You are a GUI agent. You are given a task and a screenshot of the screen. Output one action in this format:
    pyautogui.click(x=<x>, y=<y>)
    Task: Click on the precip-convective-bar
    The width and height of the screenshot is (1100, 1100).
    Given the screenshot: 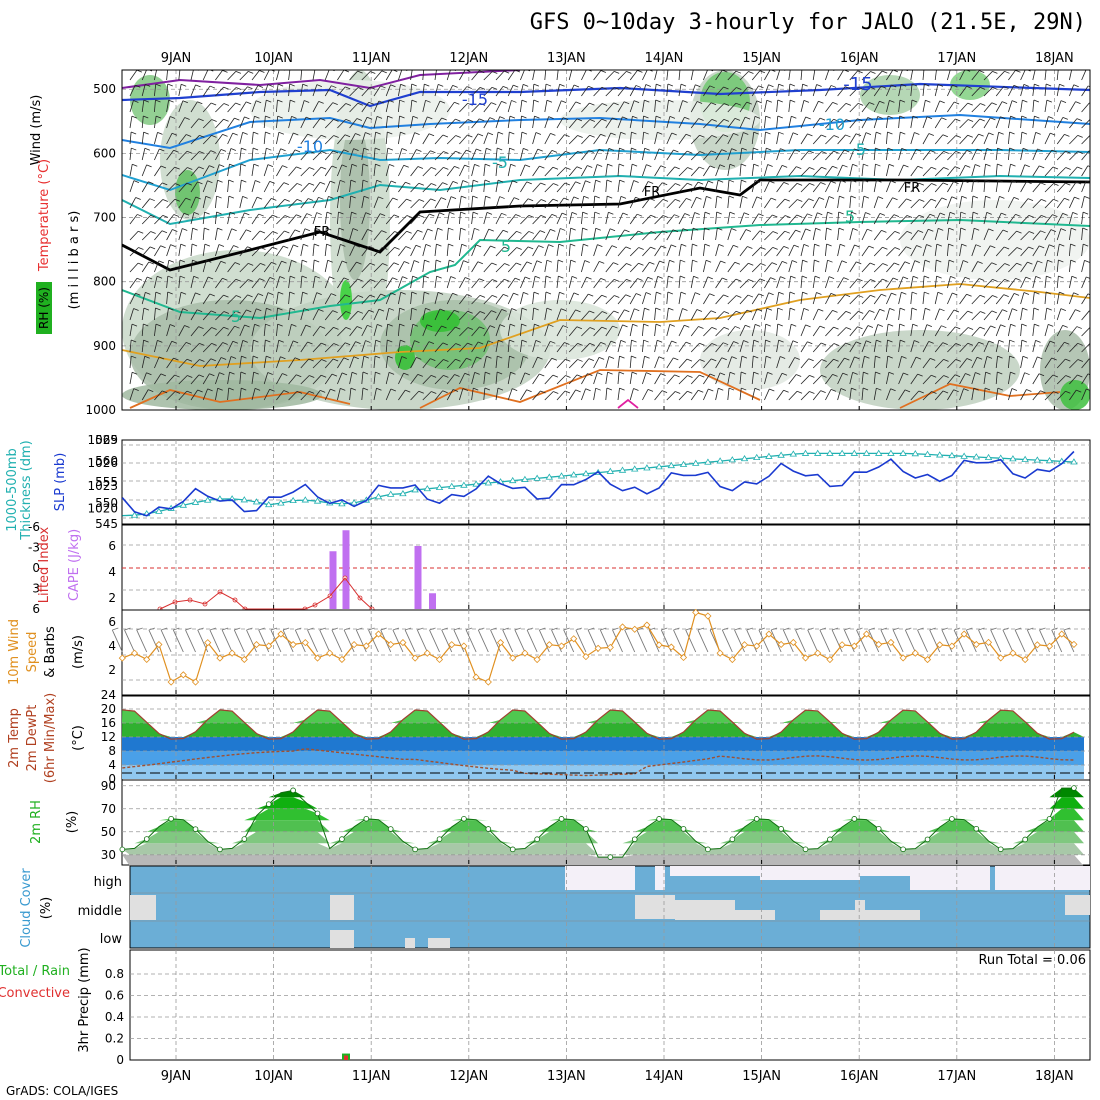 What is the action you would take?
    pyautogui.click(x=346, y=1058)
    